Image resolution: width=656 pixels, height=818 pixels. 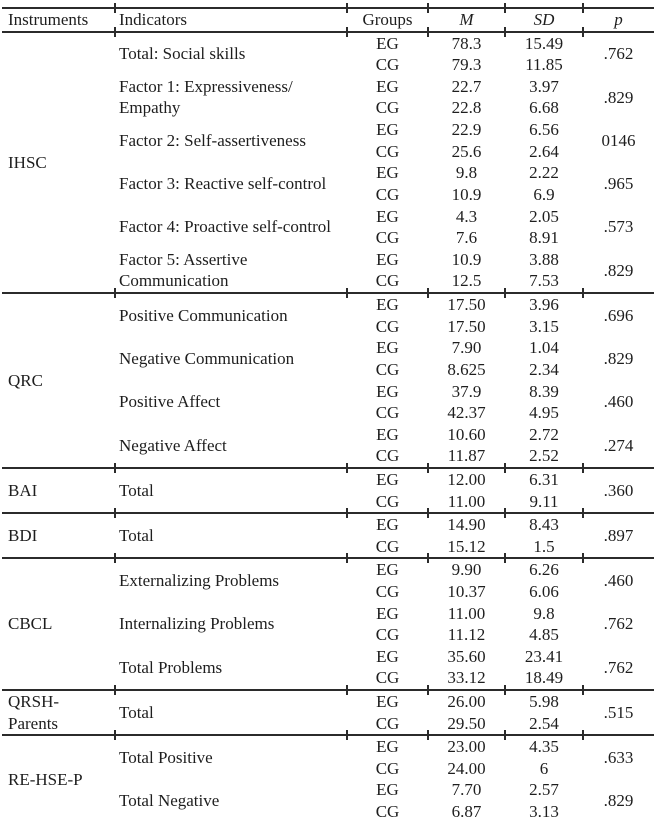 What do you see at coordinates (544, 546) in the screenshot?
I see `sd-cell: 1.5` at bounding box center [544, 546].